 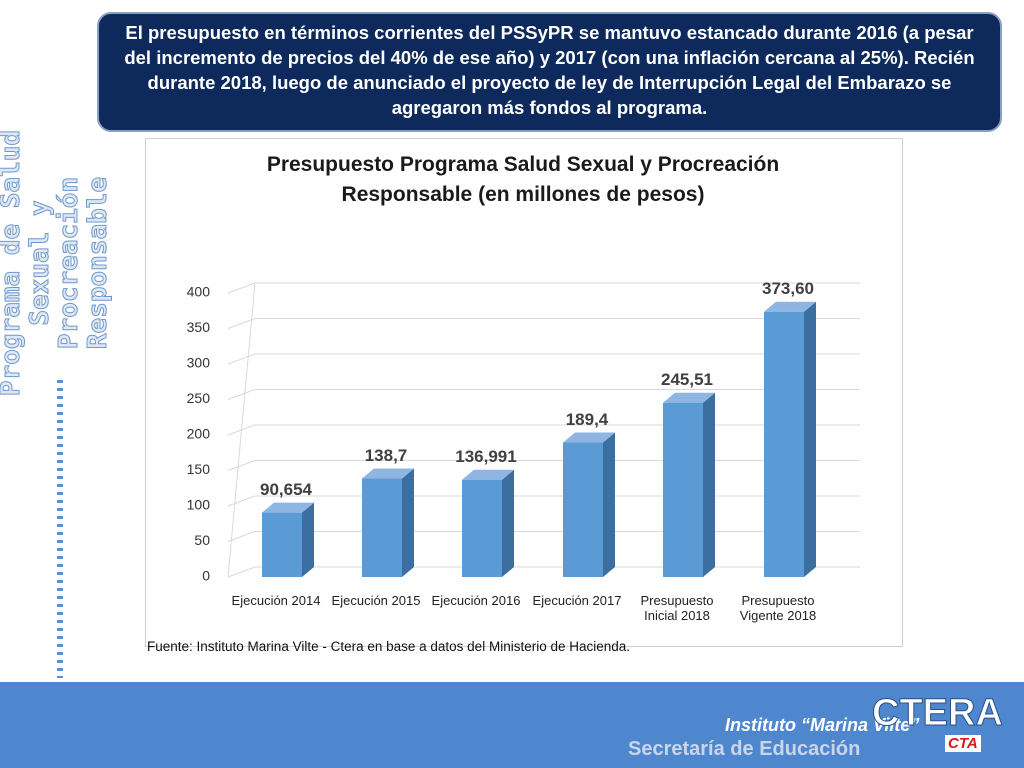 What do you see at coordinates (376, 600) in the screenshot?
I see `x-tick-label: Ejecución 2015` at bounding box center [376, 600].